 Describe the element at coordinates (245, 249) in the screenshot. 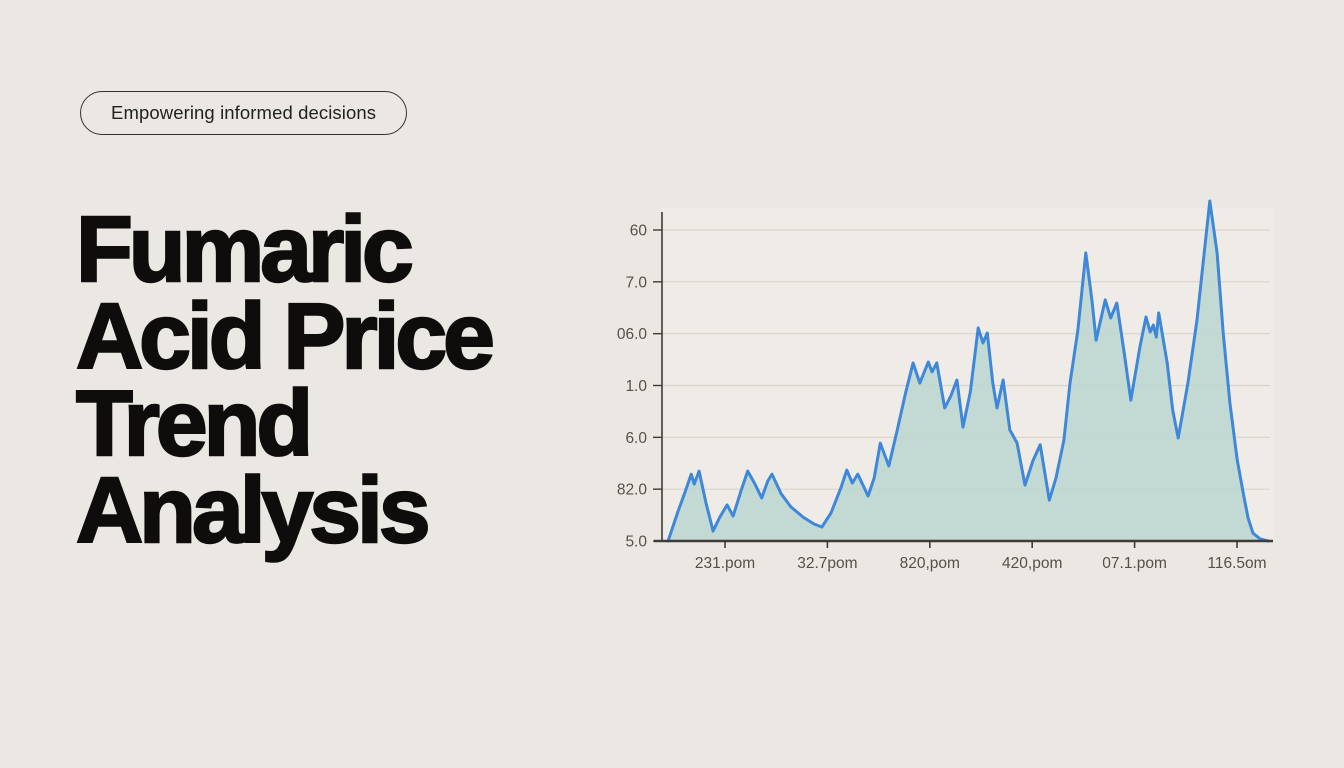

I see `title-line-1: Fumaric` at that location.